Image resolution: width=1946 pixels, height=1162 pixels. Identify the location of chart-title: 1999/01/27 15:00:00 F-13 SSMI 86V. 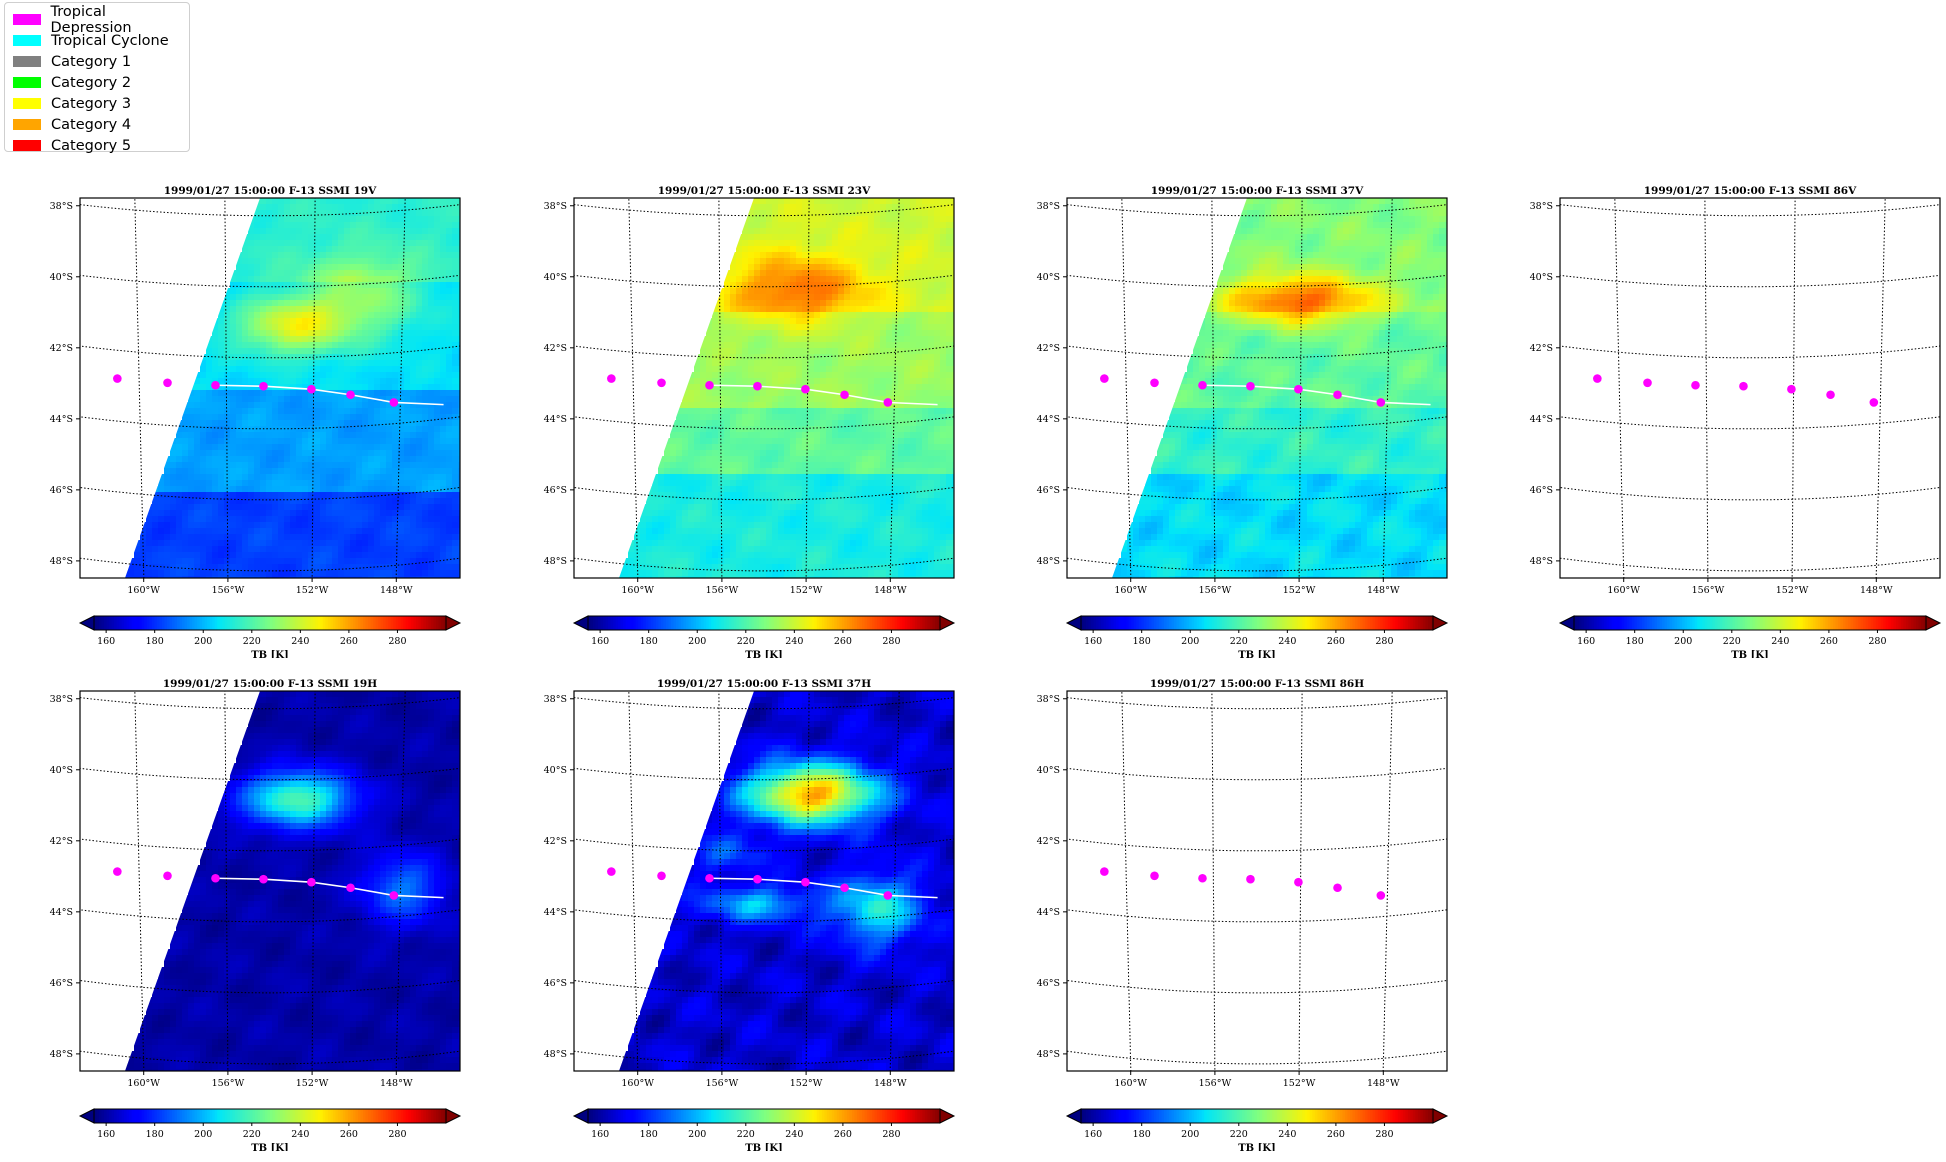
(1750, 191).